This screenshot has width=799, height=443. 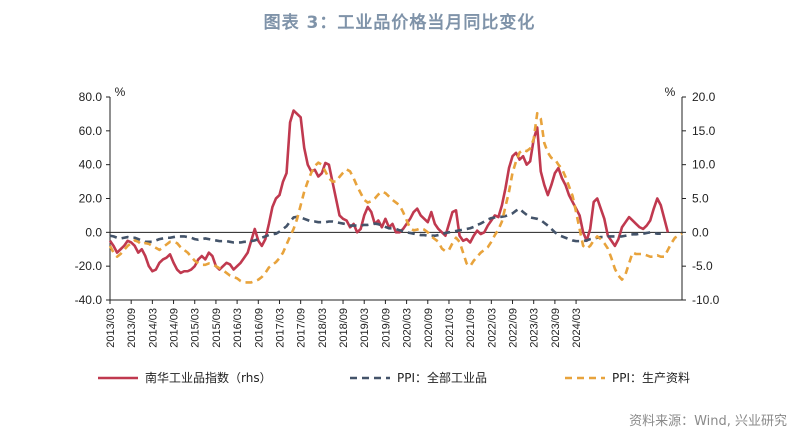 I want to click on left-unit-label: %, so click(x=120, y=92).